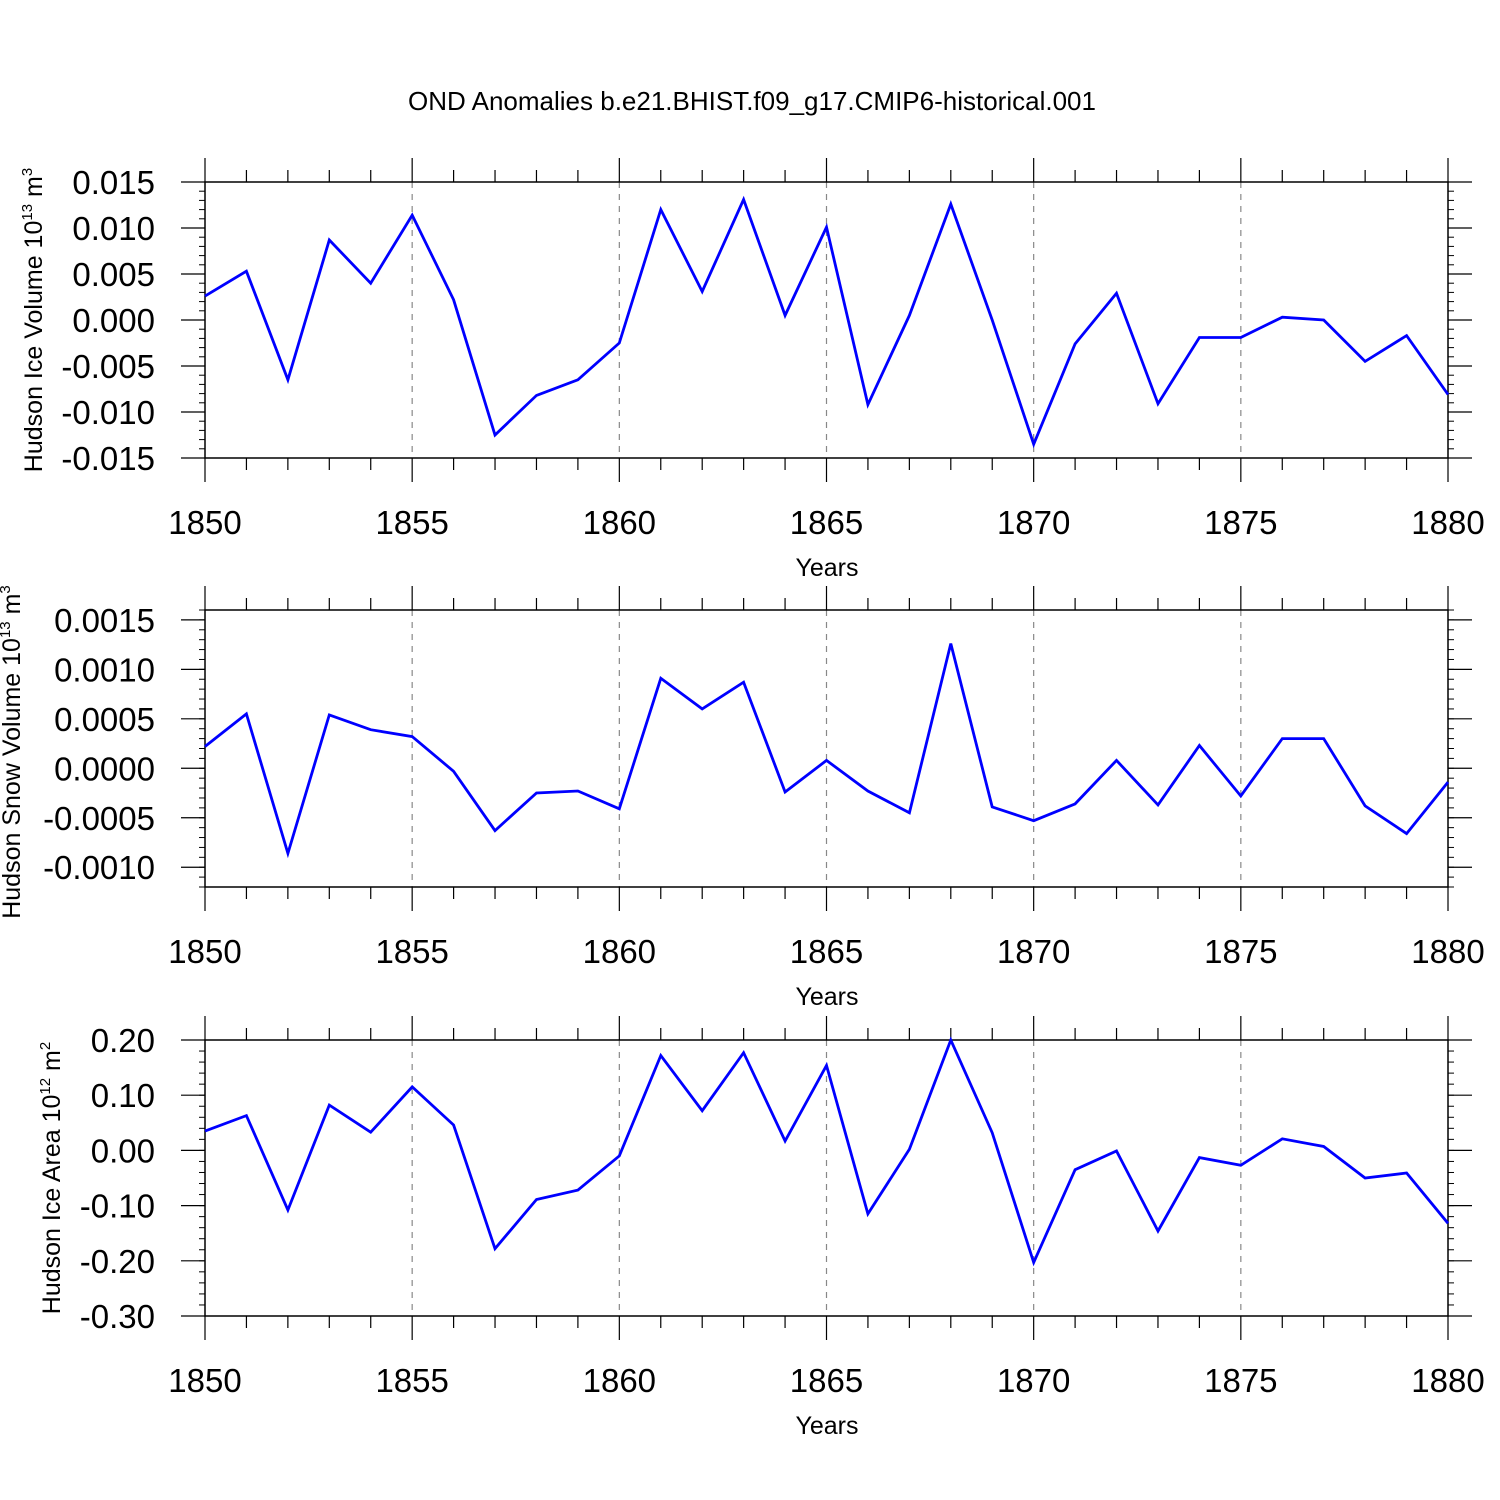 Image resolution: width=1500 pixels, height=1500 pixels. What do you see at coordinates (104, 768) in the screenshot?
I see `y-tick-label: 0.0000` at bounding box center [104, 768].